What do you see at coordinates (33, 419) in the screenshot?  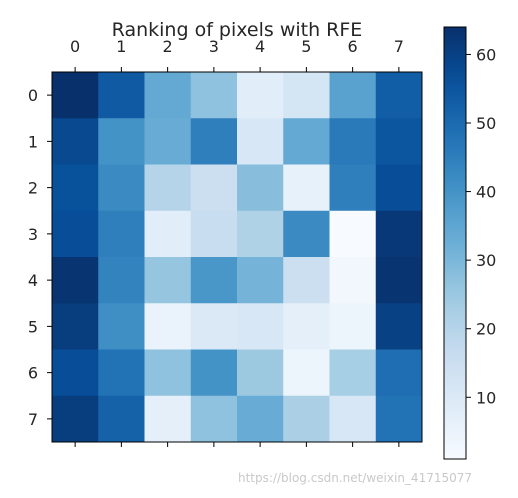 I see `y-tick-label: 7` at bounding box center [33, 419].